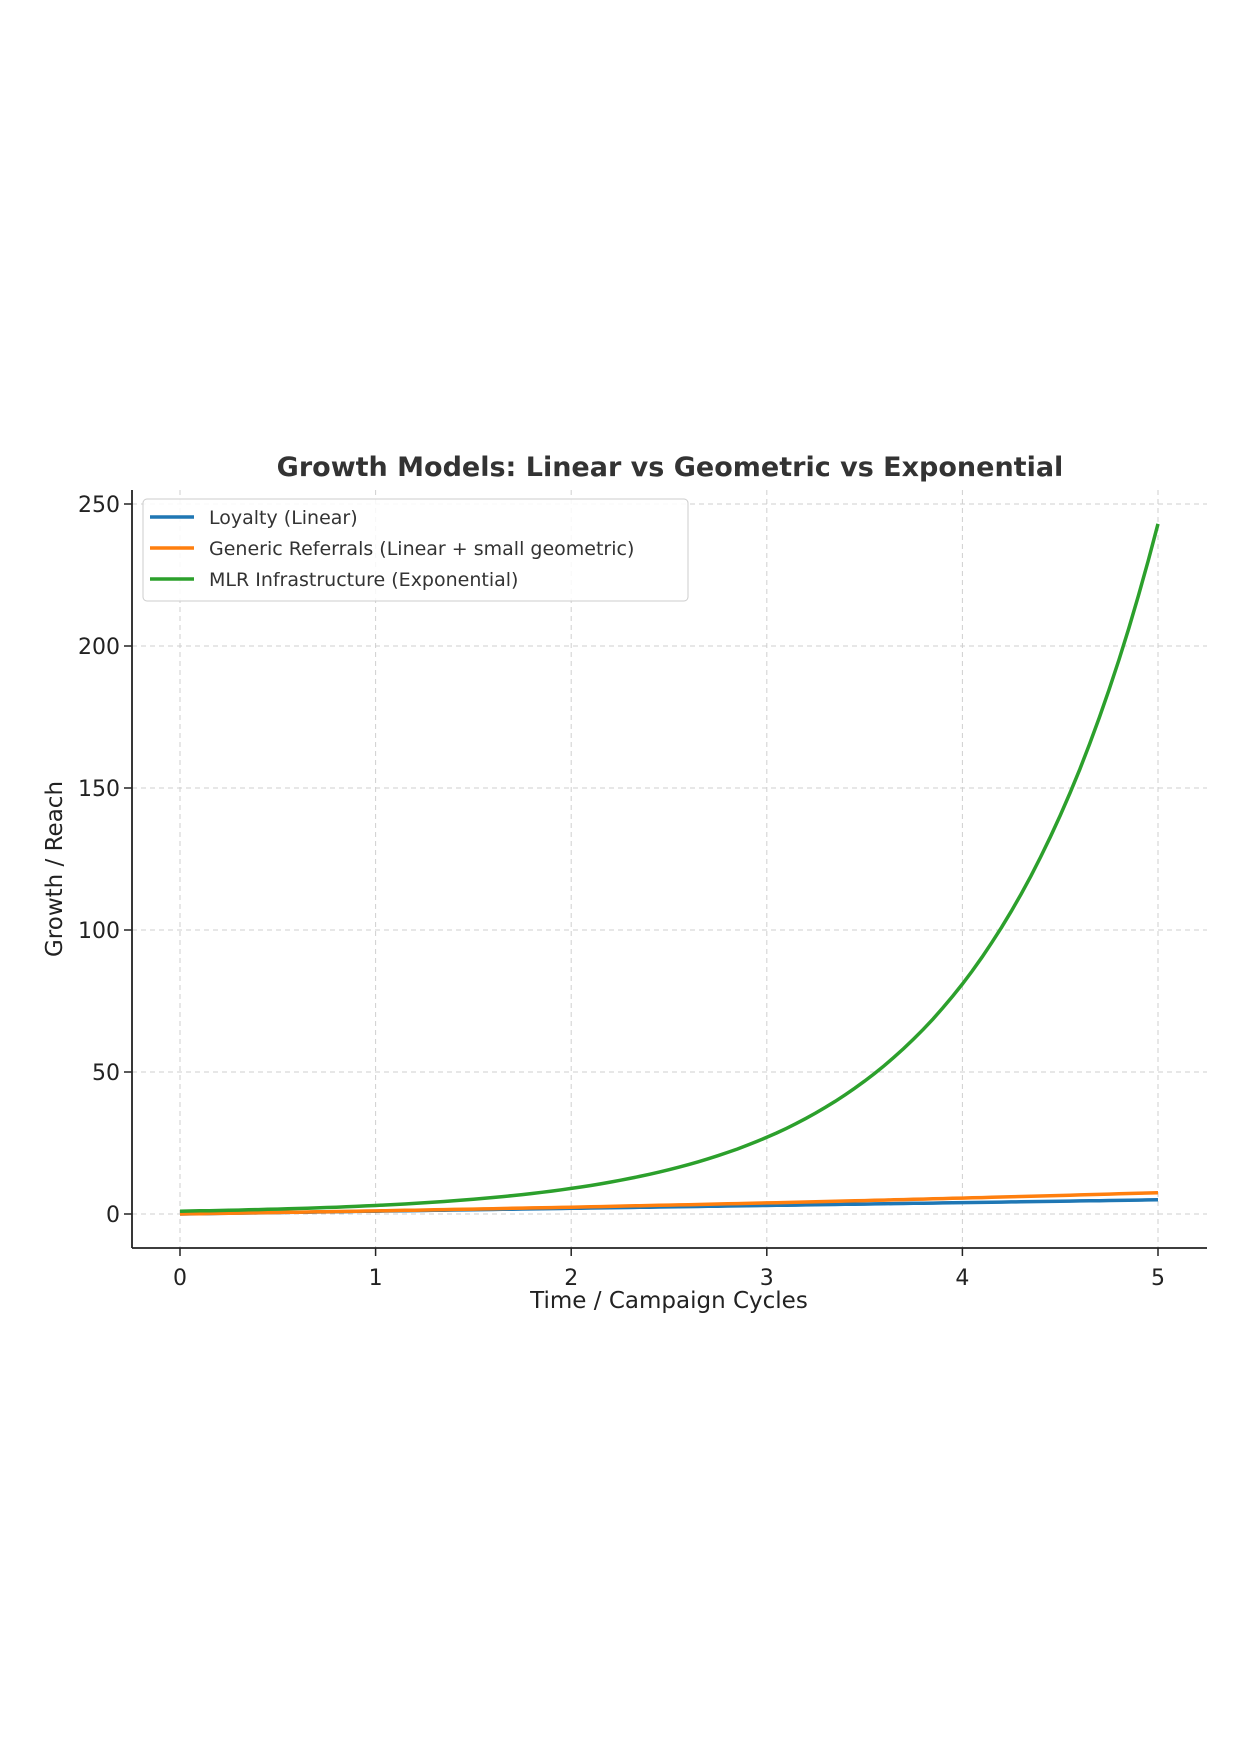 Image resolution: width=1240 pixels, height=1755 pixels. What do you see at coordinates (99, 647) in the screenshot?
I see `y-tick-label: 200` at bounding box center [99, 647].